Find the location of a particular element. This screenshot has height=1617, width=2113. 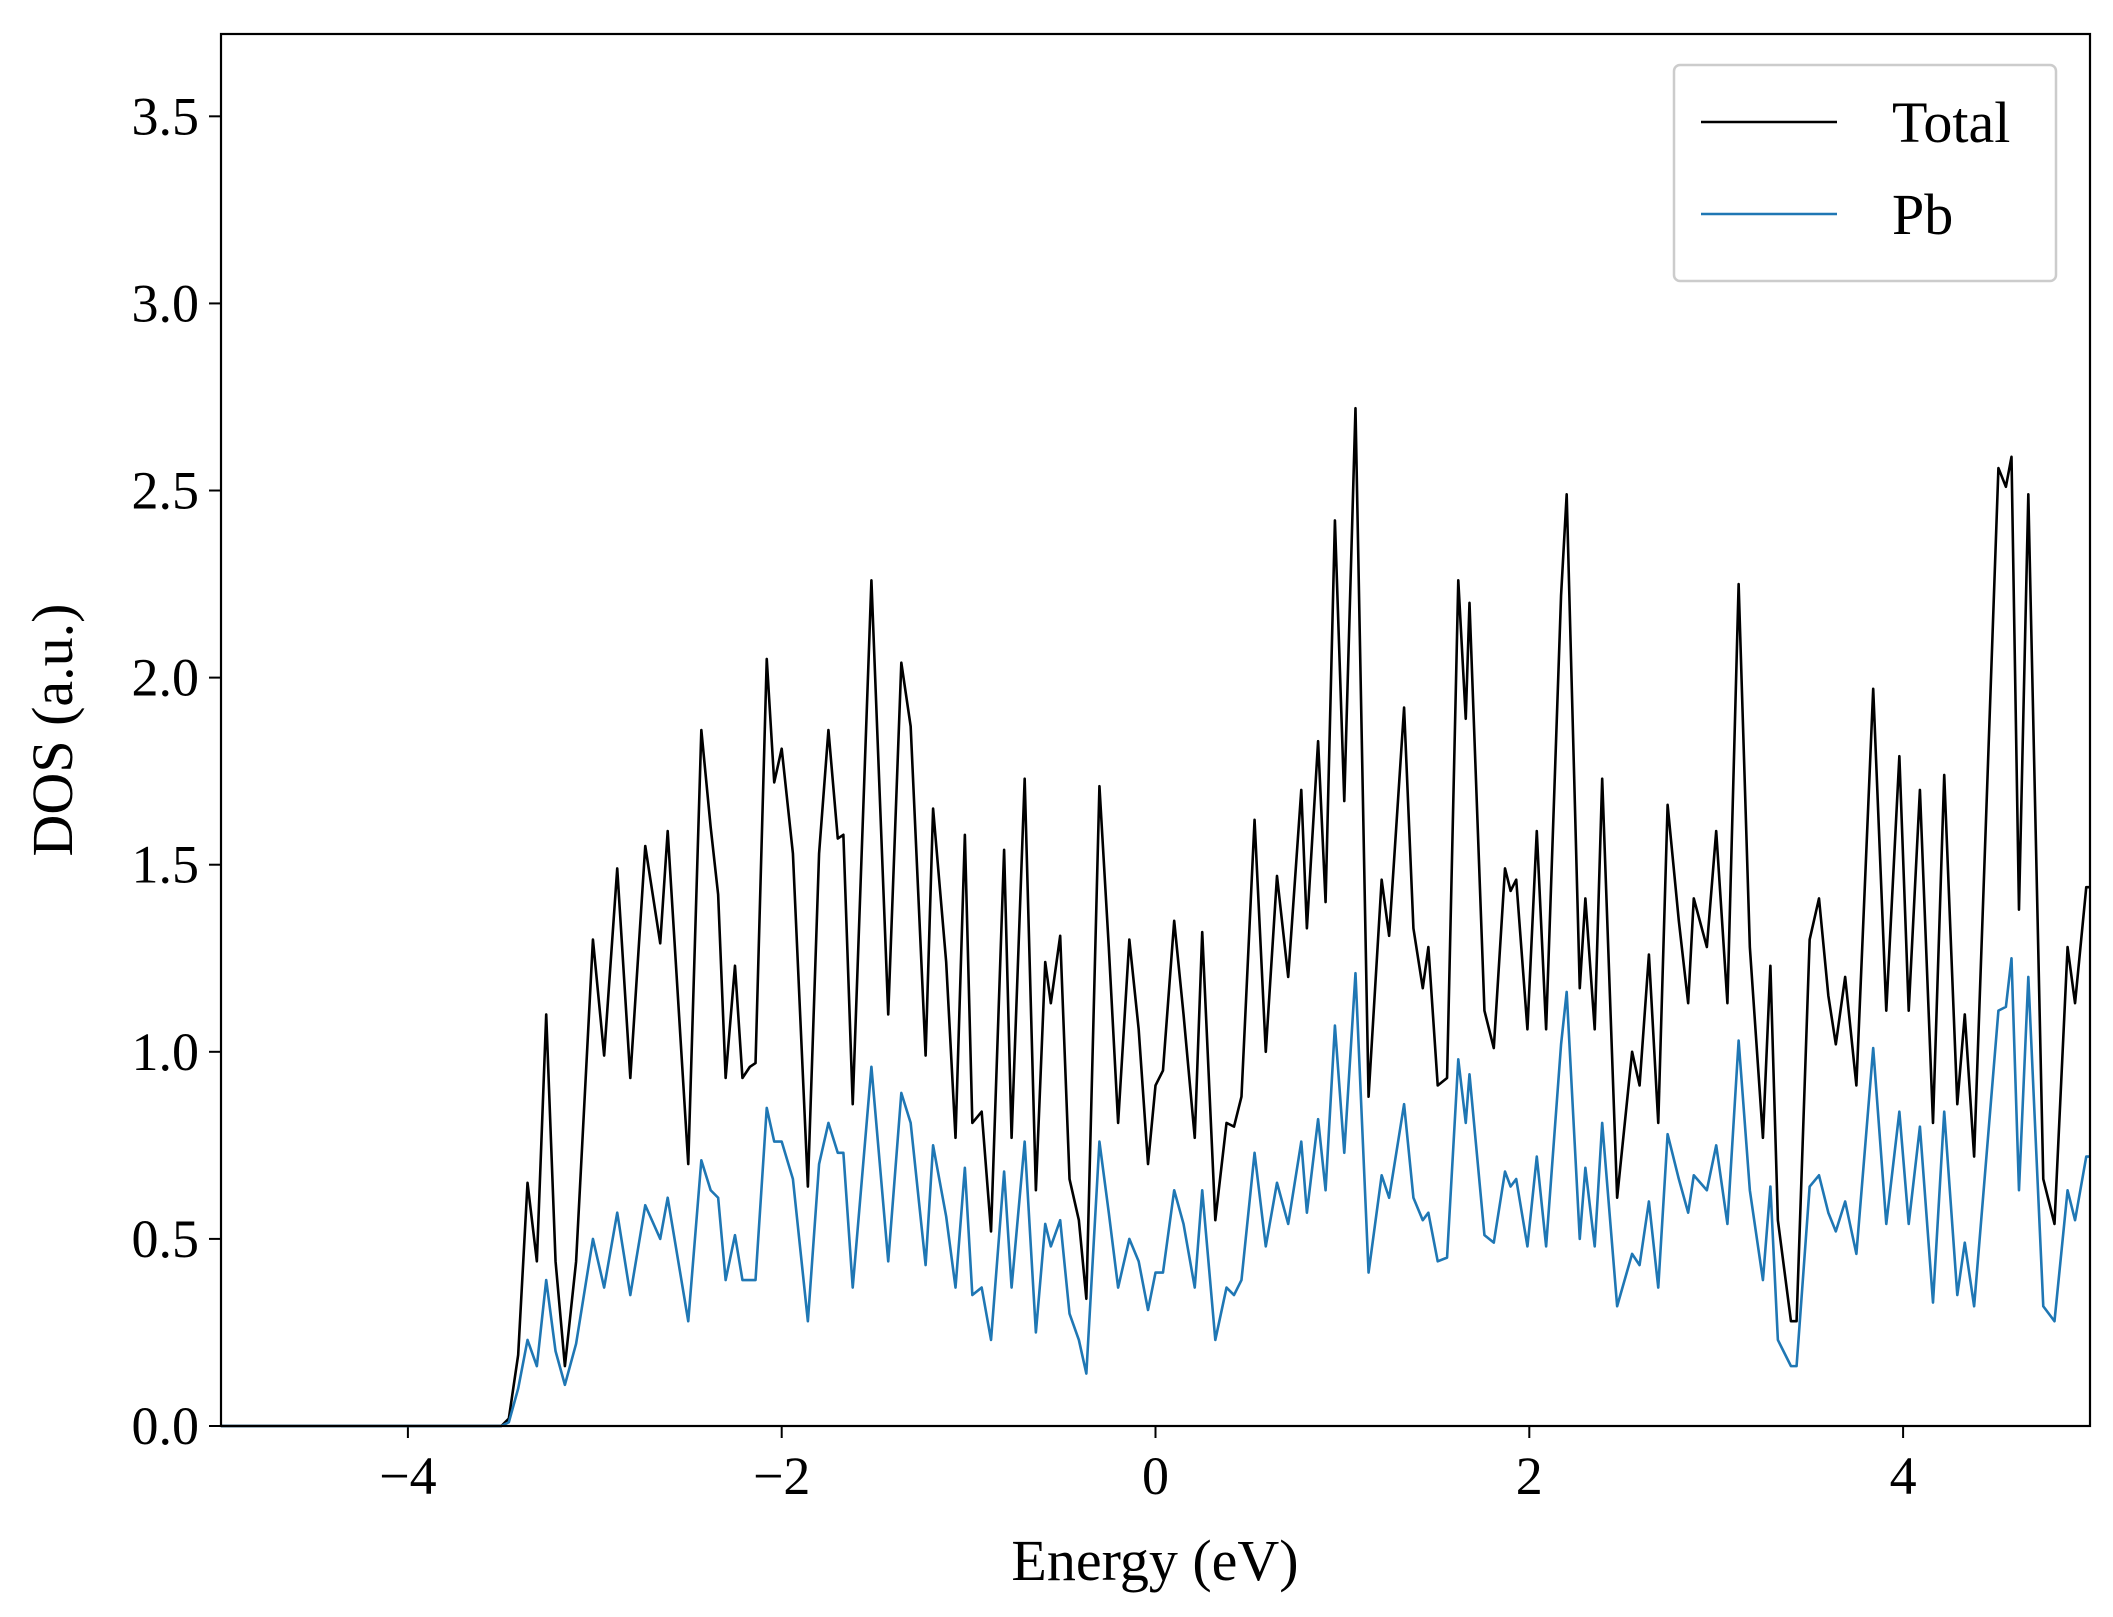

x-tick-label: 4 is located at coordinates (1903, 1476).